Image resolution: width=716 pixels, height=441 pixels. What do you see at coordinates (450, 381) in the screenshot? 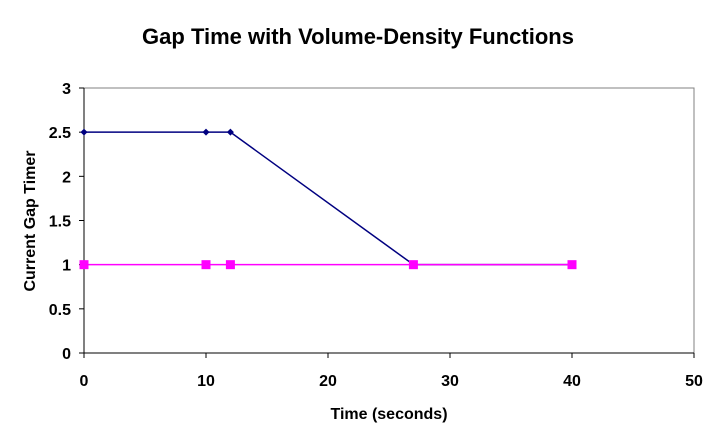
I see `x-tick-label: 30` at bounding box center [450, 381].